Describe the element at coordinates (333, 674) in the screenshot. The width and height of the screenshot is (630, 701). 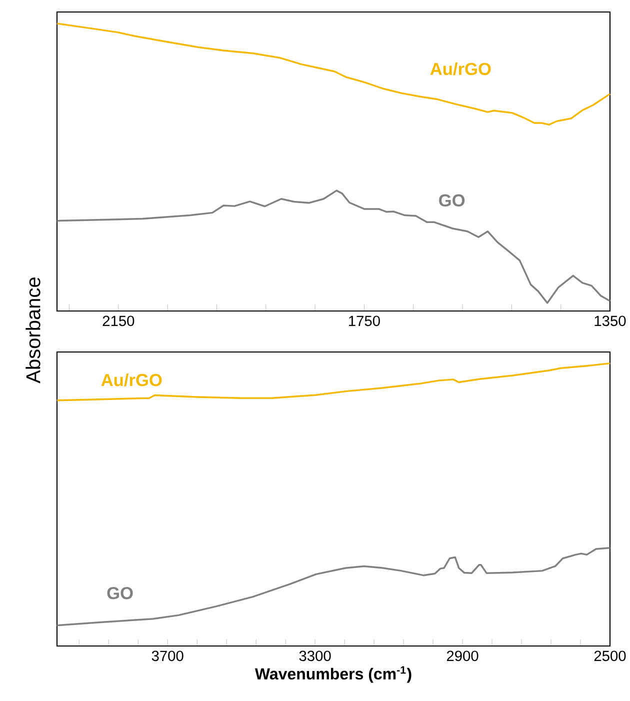
I see `x-axis-title: Wavenumbers (cm$^{-1}$)` at that location.